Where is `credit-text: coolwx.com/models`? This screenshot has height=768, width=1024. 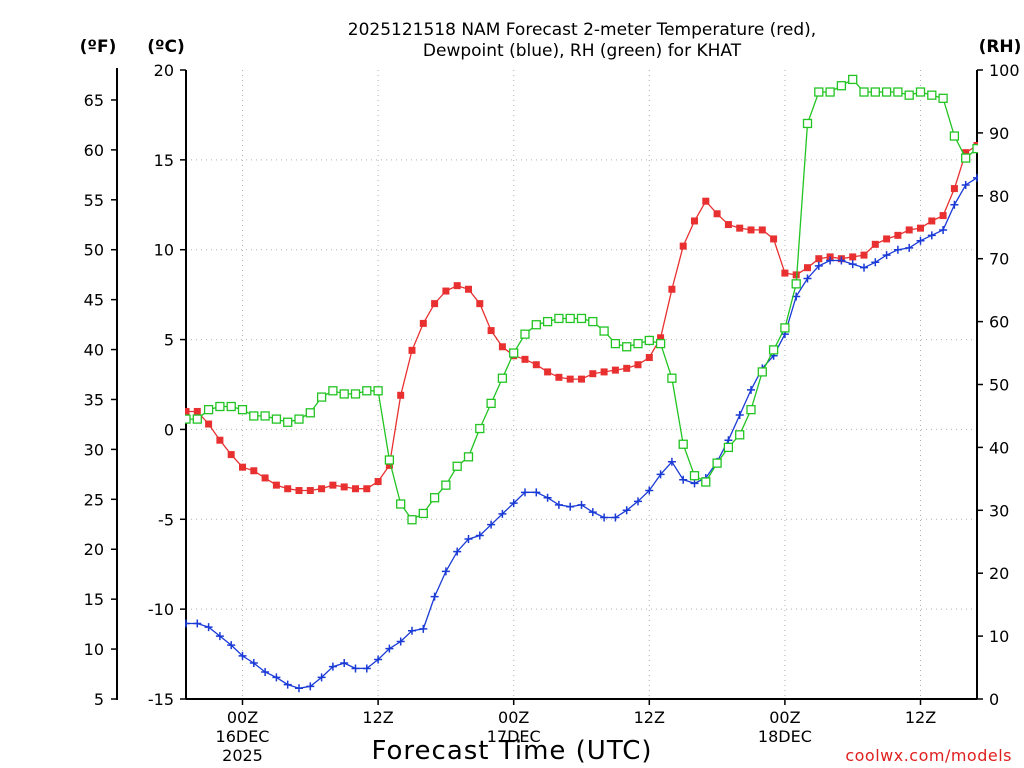 credit-text: coolwx.com/models is located at coordinates (928, 755).